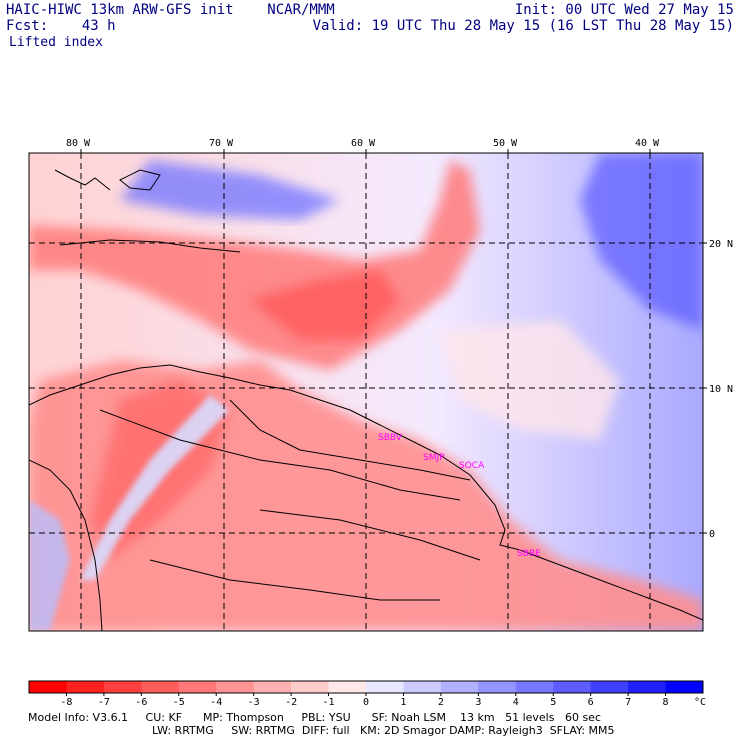 This screenshot has height=740, width=740. I want to click on stable-strip-andes, so click(155, 487).